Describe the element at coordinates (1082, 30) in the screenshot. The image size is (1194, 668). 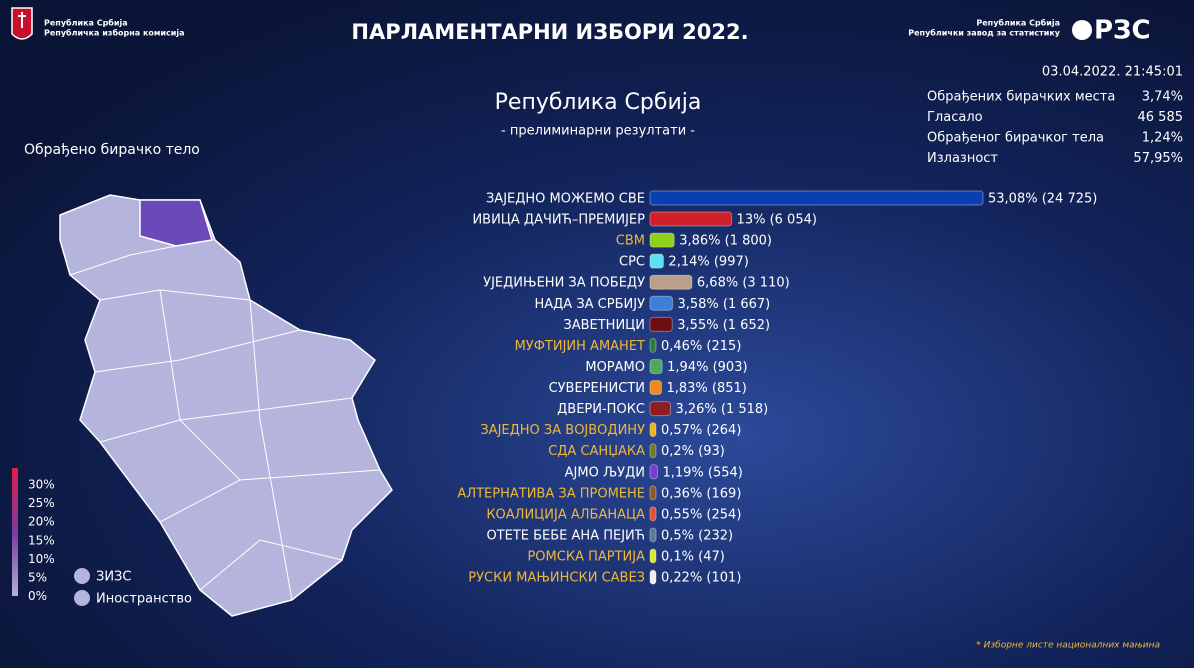
I see `logo-mark` at that location.